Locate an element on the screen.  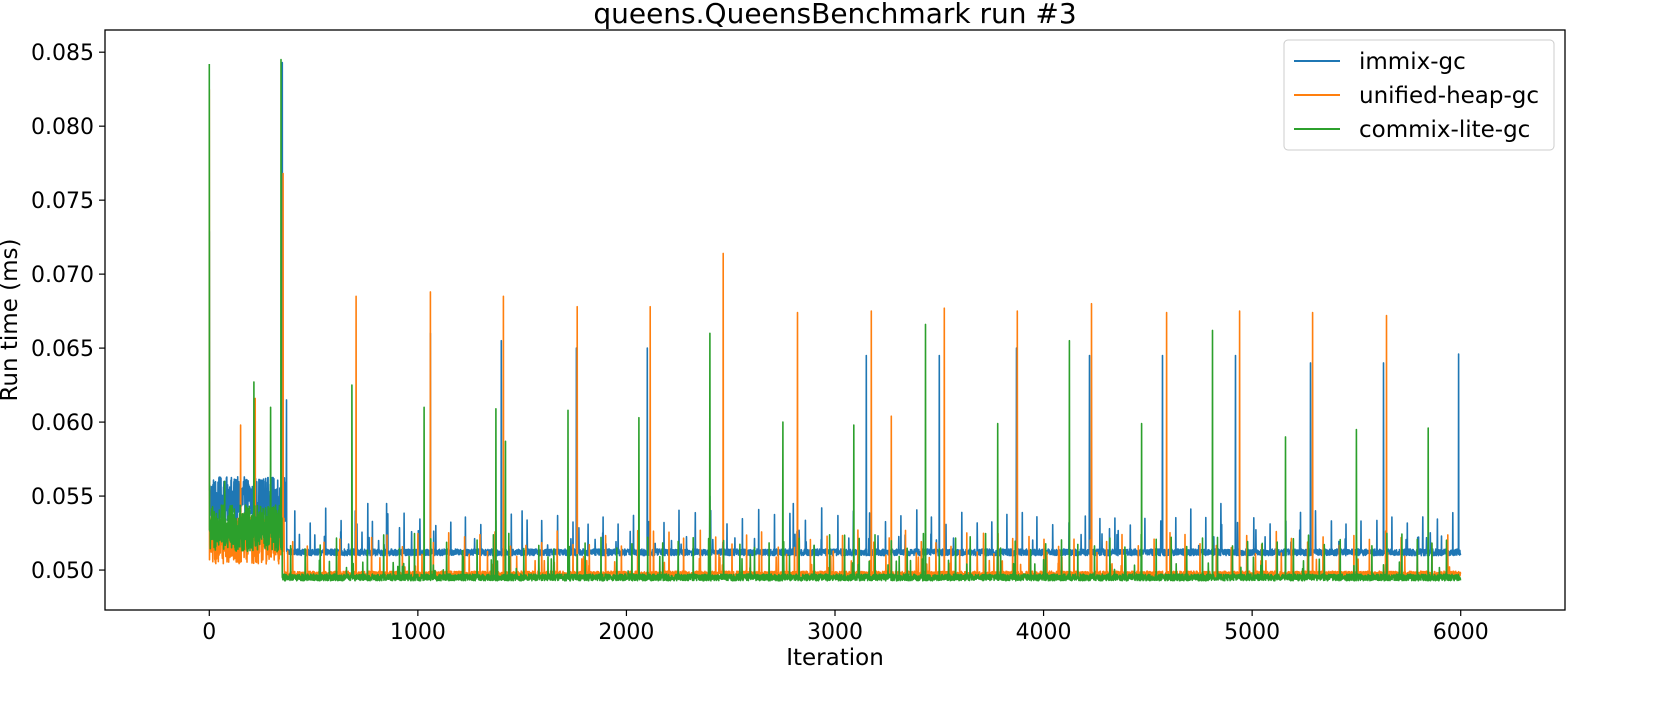
legend-box is located at coordinates (1419, 95).